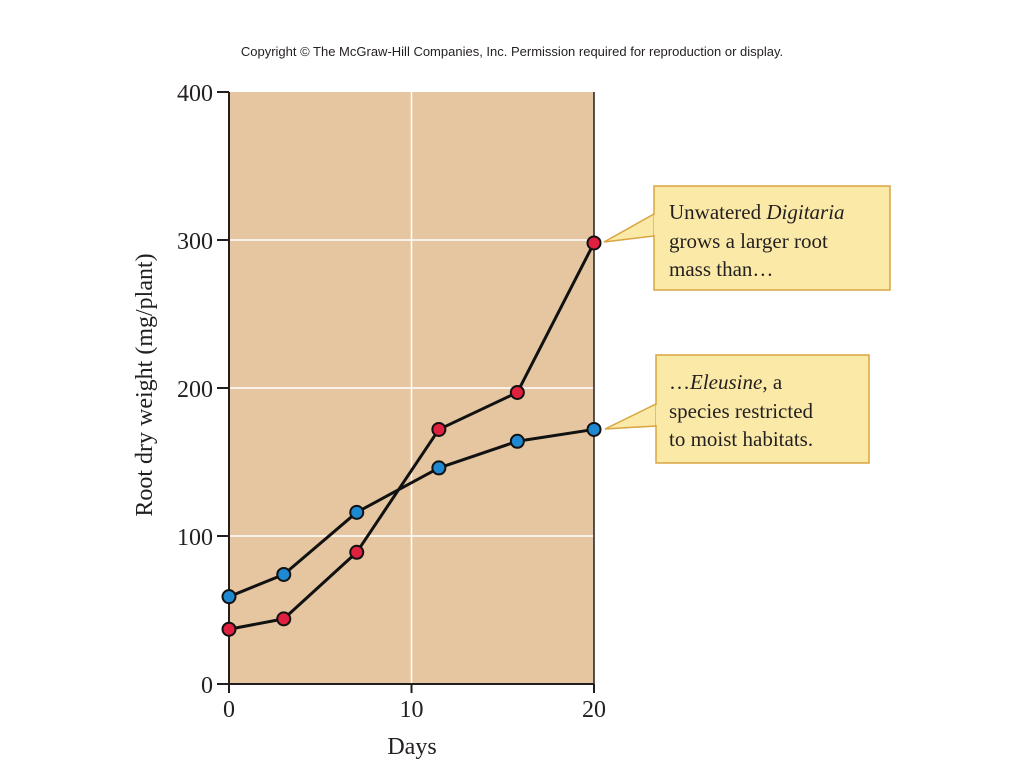 This screenshot has height=768, width=1024. Describe the element at coordinates (741, 411) in the screenshot. I see `callout-eleusine-line2: species restricted` at that location.